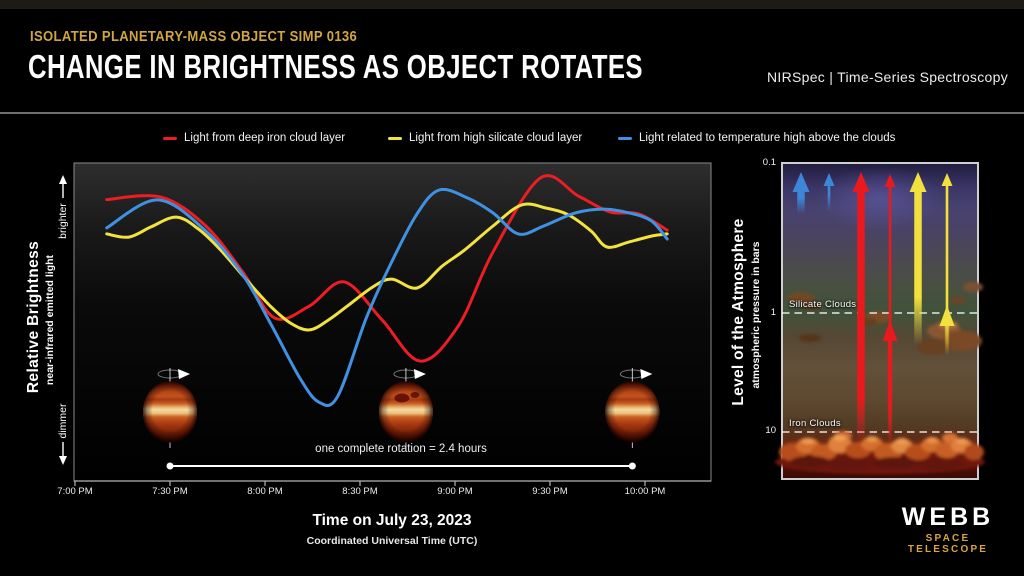 Image resolution: width=1024 pixels, height=576 pixels. I want to click on rotation-annotation: one complete rotation = 2.4 hours, so click(401, 449).